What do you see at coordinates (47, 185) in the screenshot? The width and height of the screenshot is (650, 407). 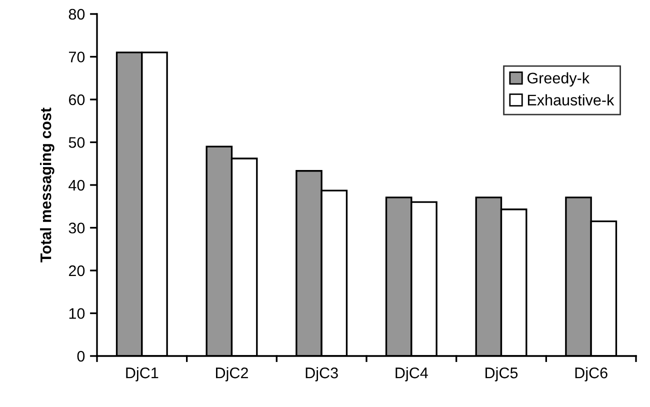 I see `y-axis-title: Total messaging cost` at bounding box center [47, 185].